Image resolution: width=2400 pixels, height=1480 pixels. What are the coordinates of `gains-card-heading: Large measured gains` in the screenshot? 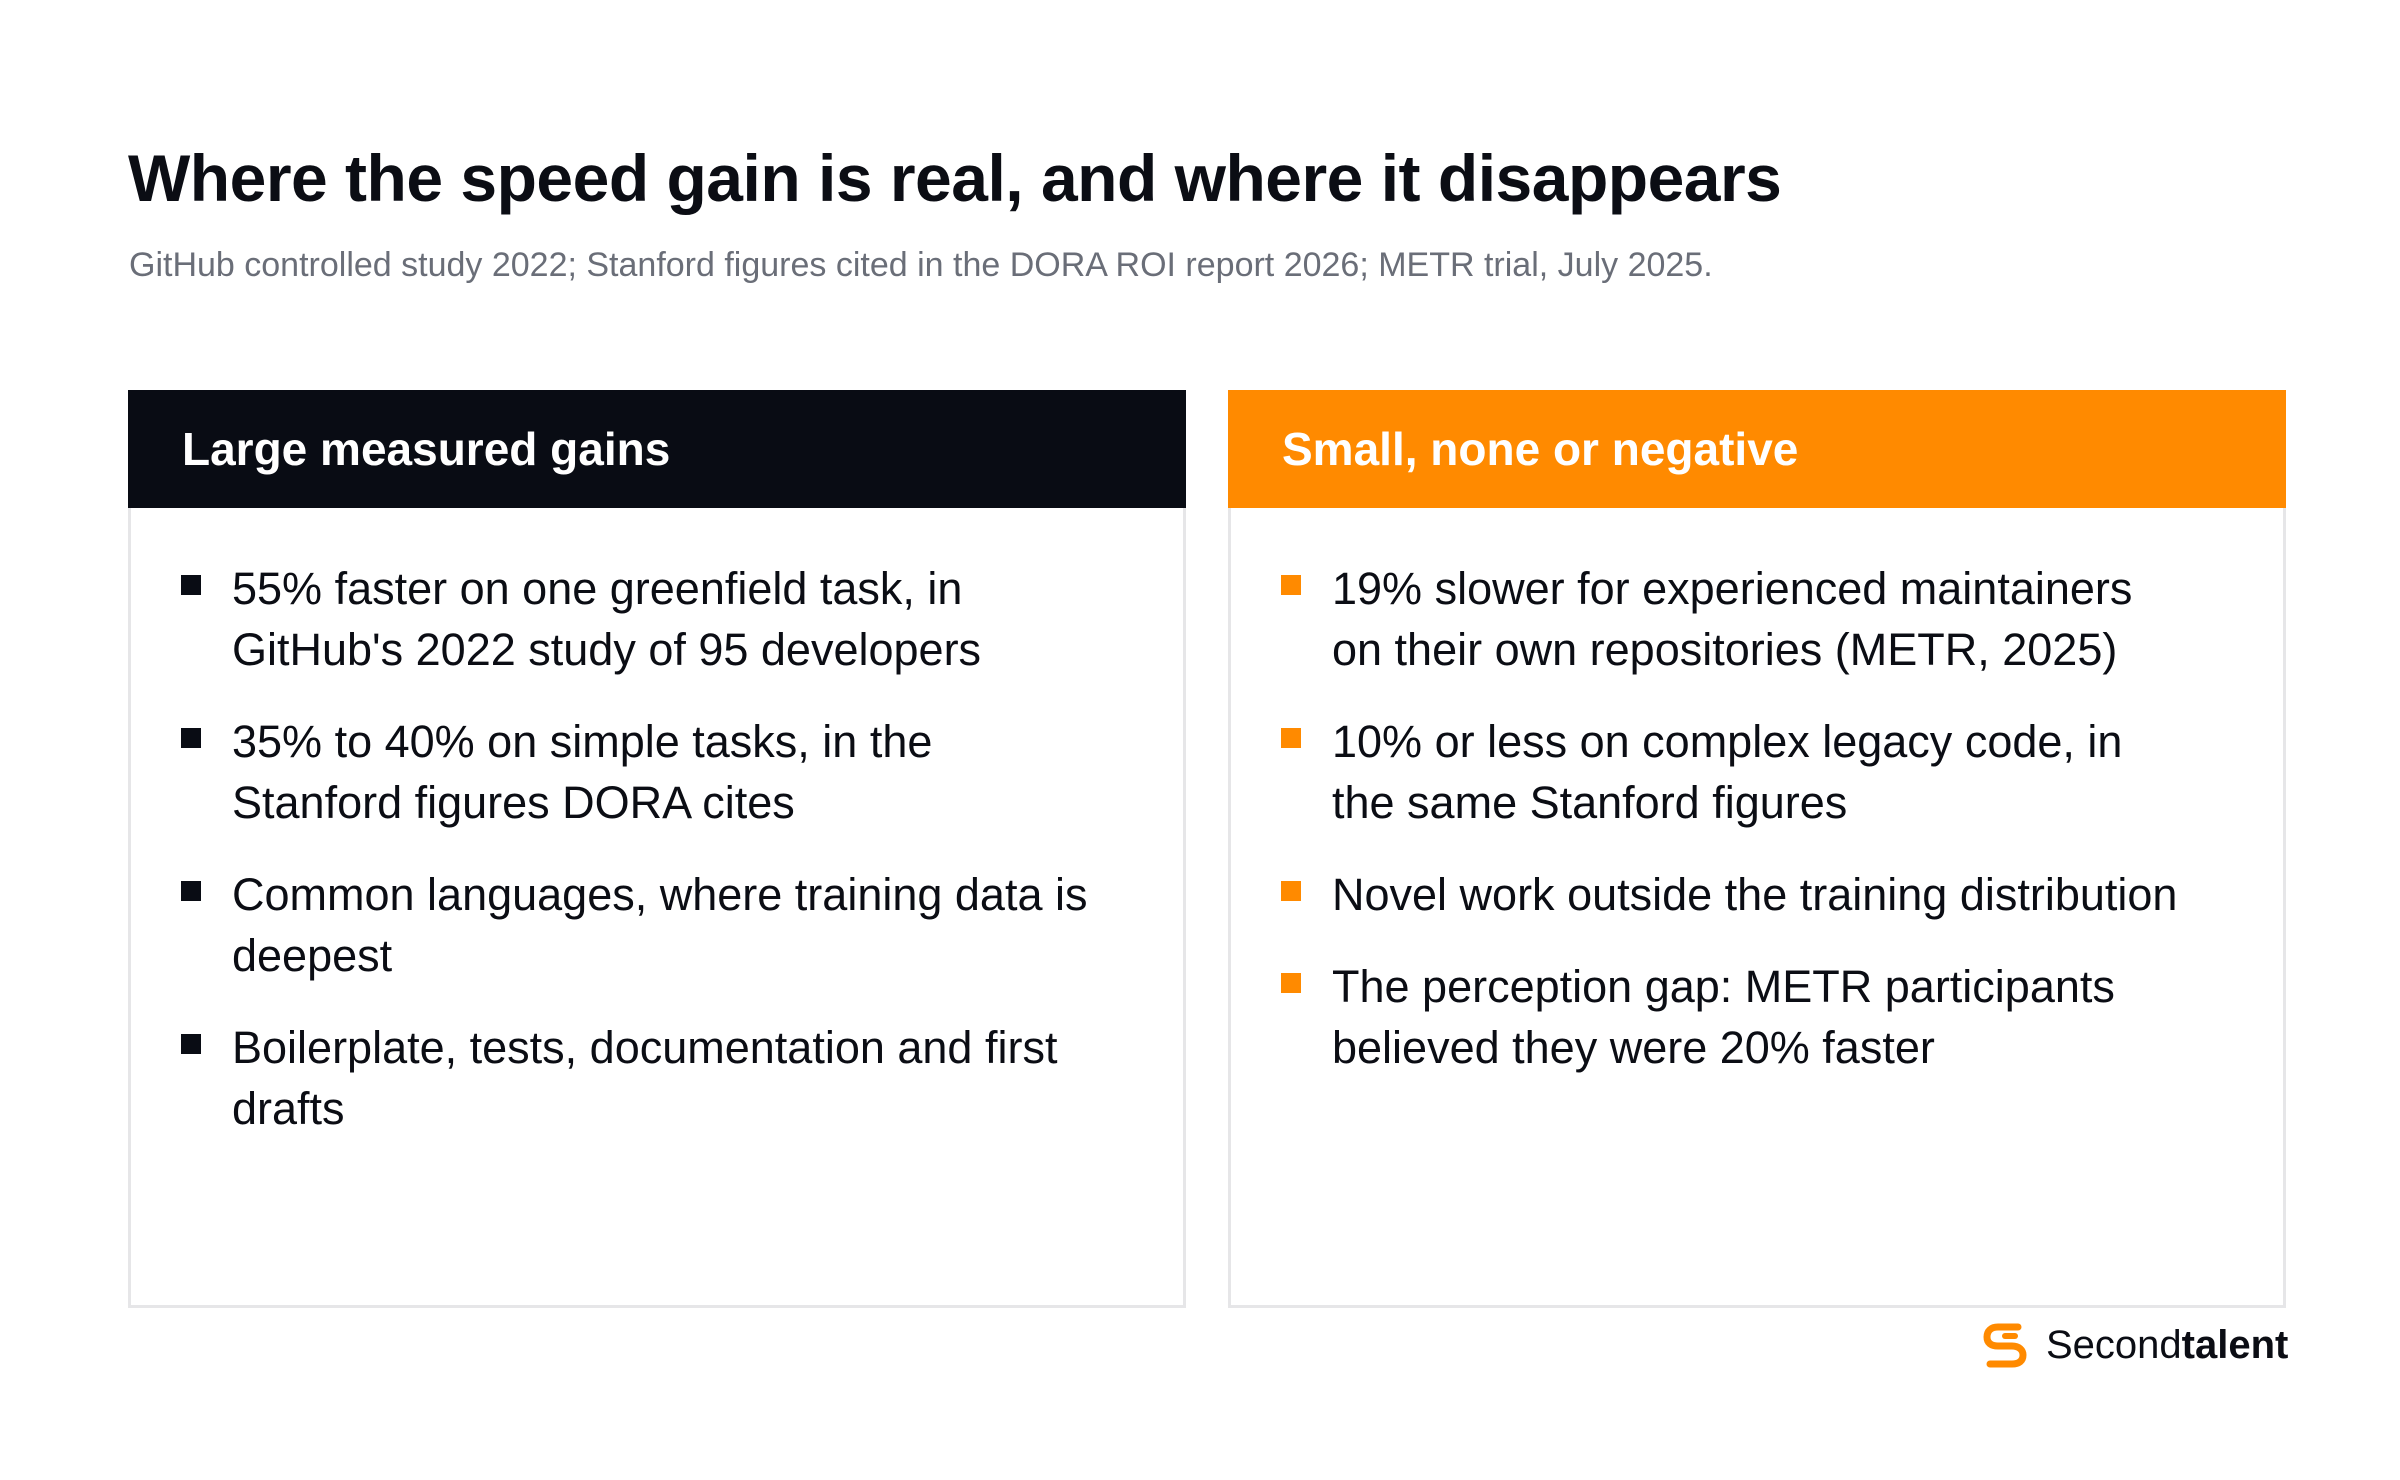 It's located at (657, 449).